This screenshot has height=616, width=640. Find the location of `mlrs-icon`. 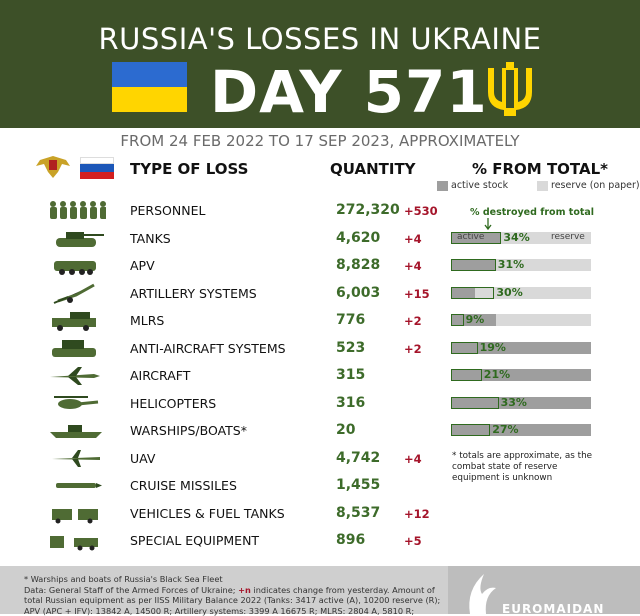

mlrs-icon is located at coordinates (77, 321).